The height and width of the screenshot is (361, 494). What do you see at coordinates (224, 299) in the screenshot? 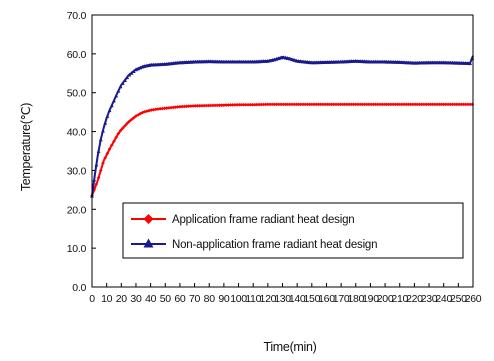
I see `x-tick-label: 90` at bounding box center [224, 299].